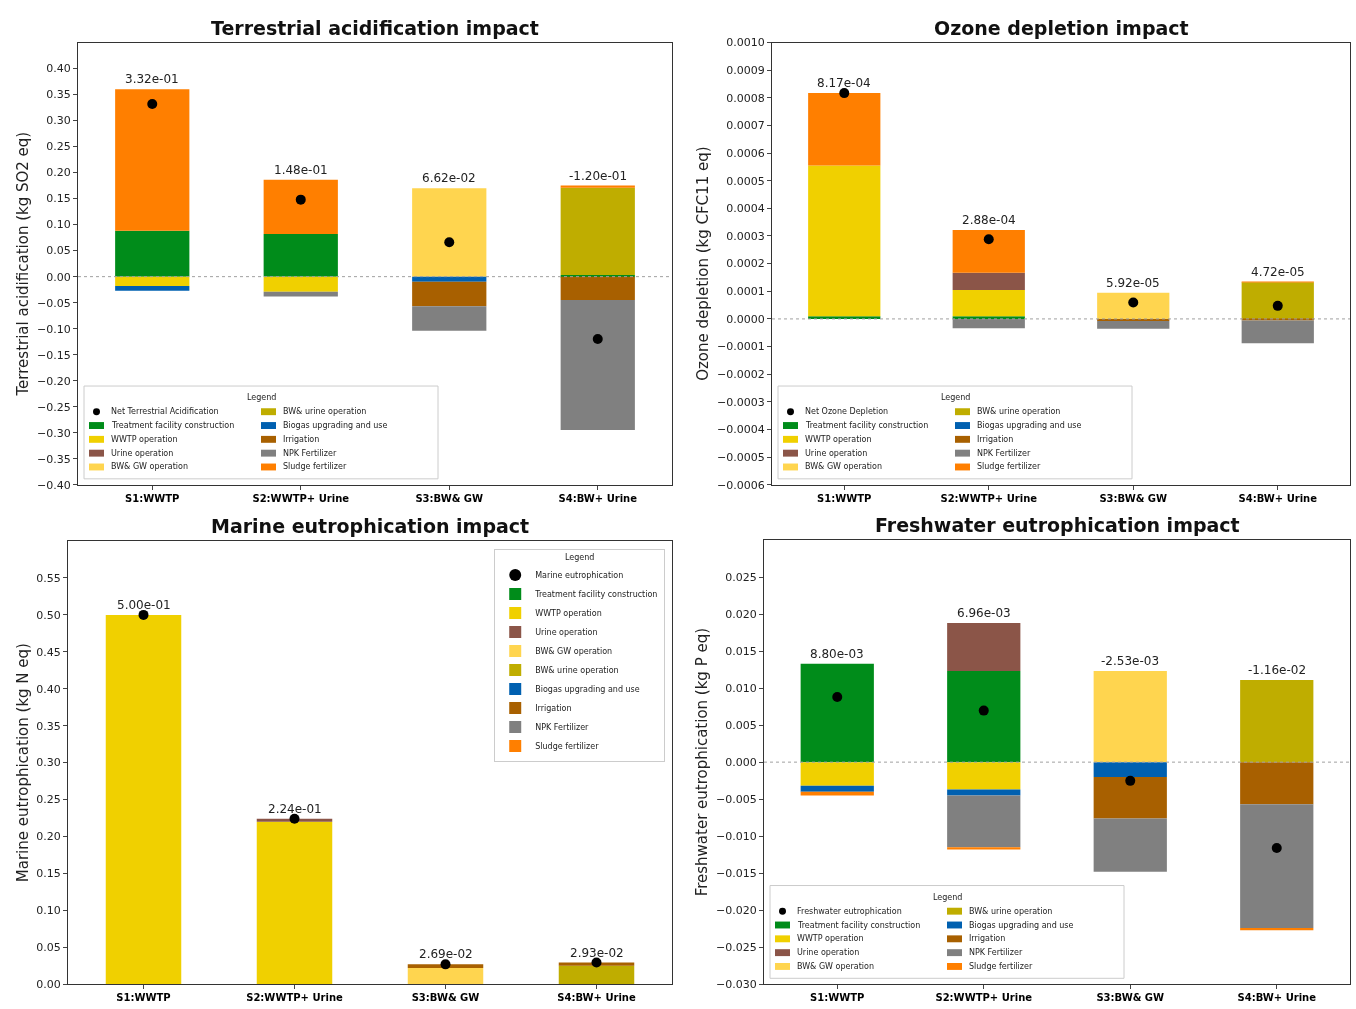  Describe the element at coordinates (58, 147) in the screenshot. I see `y-tick-label: 0.25` at that location.